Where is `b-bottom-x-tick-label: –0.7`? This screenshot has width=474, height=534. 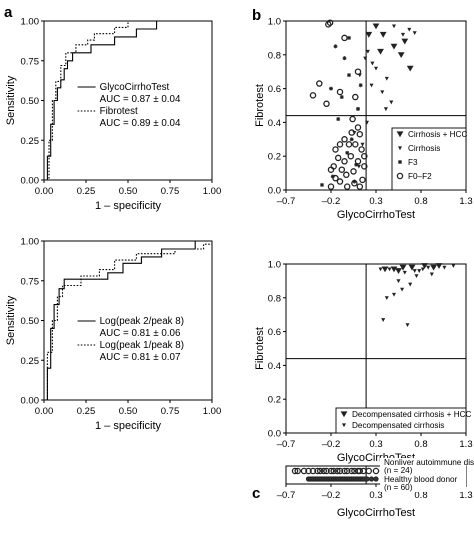
b-bottom-x-tick-label: –0.7 is located at coordinates (286, 444).